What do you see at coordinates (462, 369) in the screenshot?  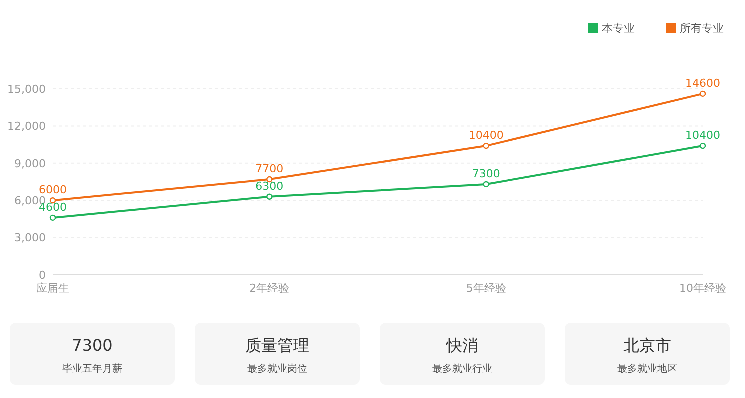 I see `text: 最多就业行业` at bounding box center [462, 369].